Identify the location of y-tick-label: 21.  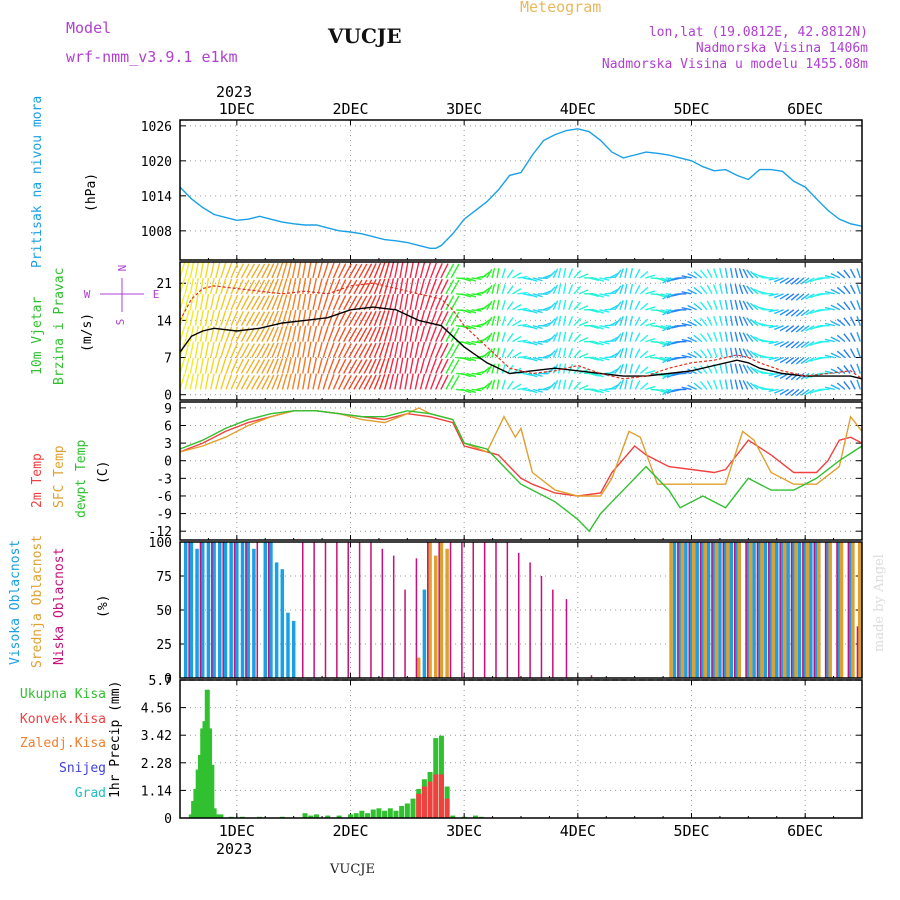
(164, 284).